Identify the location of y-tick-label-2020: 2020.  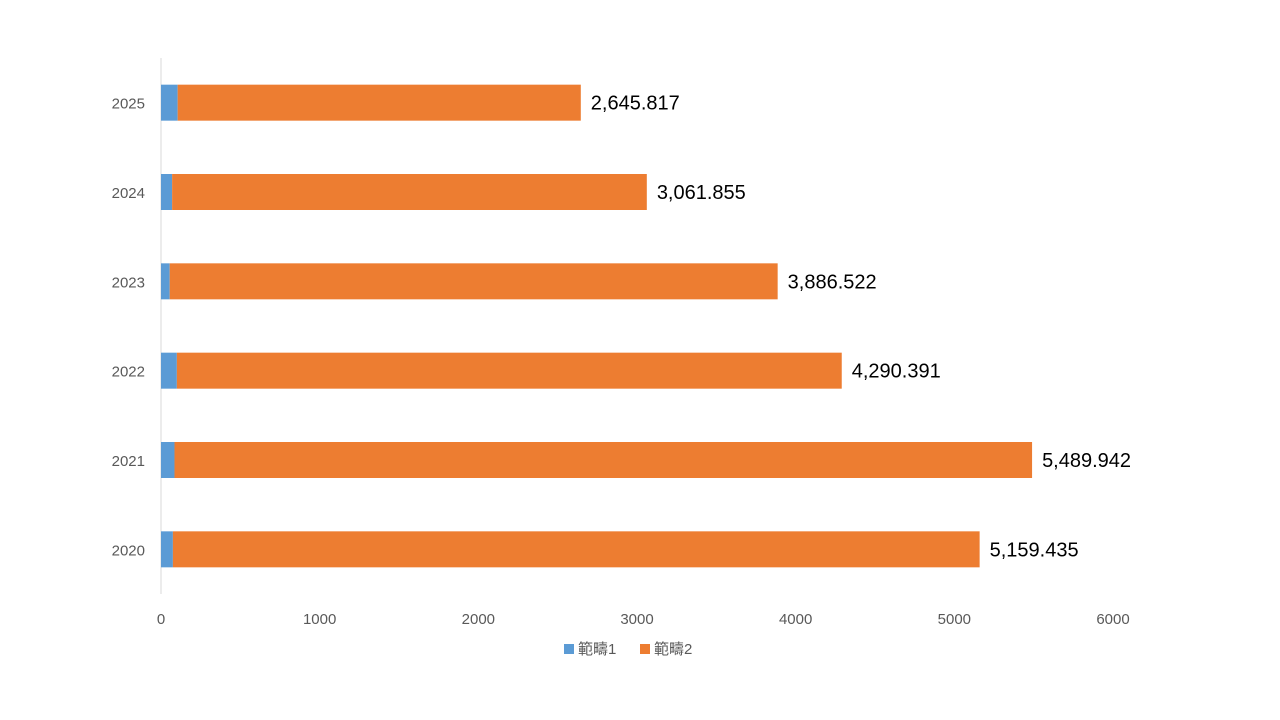
(128, 550).